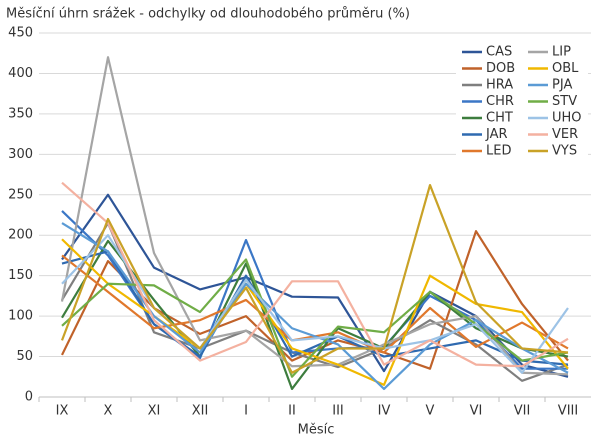 This screenshot has width=600, height=442. What do you see at coordinates (567, 118) in the screenshot?
I see `legend-label: UHO` at bounding box center [567, 118].